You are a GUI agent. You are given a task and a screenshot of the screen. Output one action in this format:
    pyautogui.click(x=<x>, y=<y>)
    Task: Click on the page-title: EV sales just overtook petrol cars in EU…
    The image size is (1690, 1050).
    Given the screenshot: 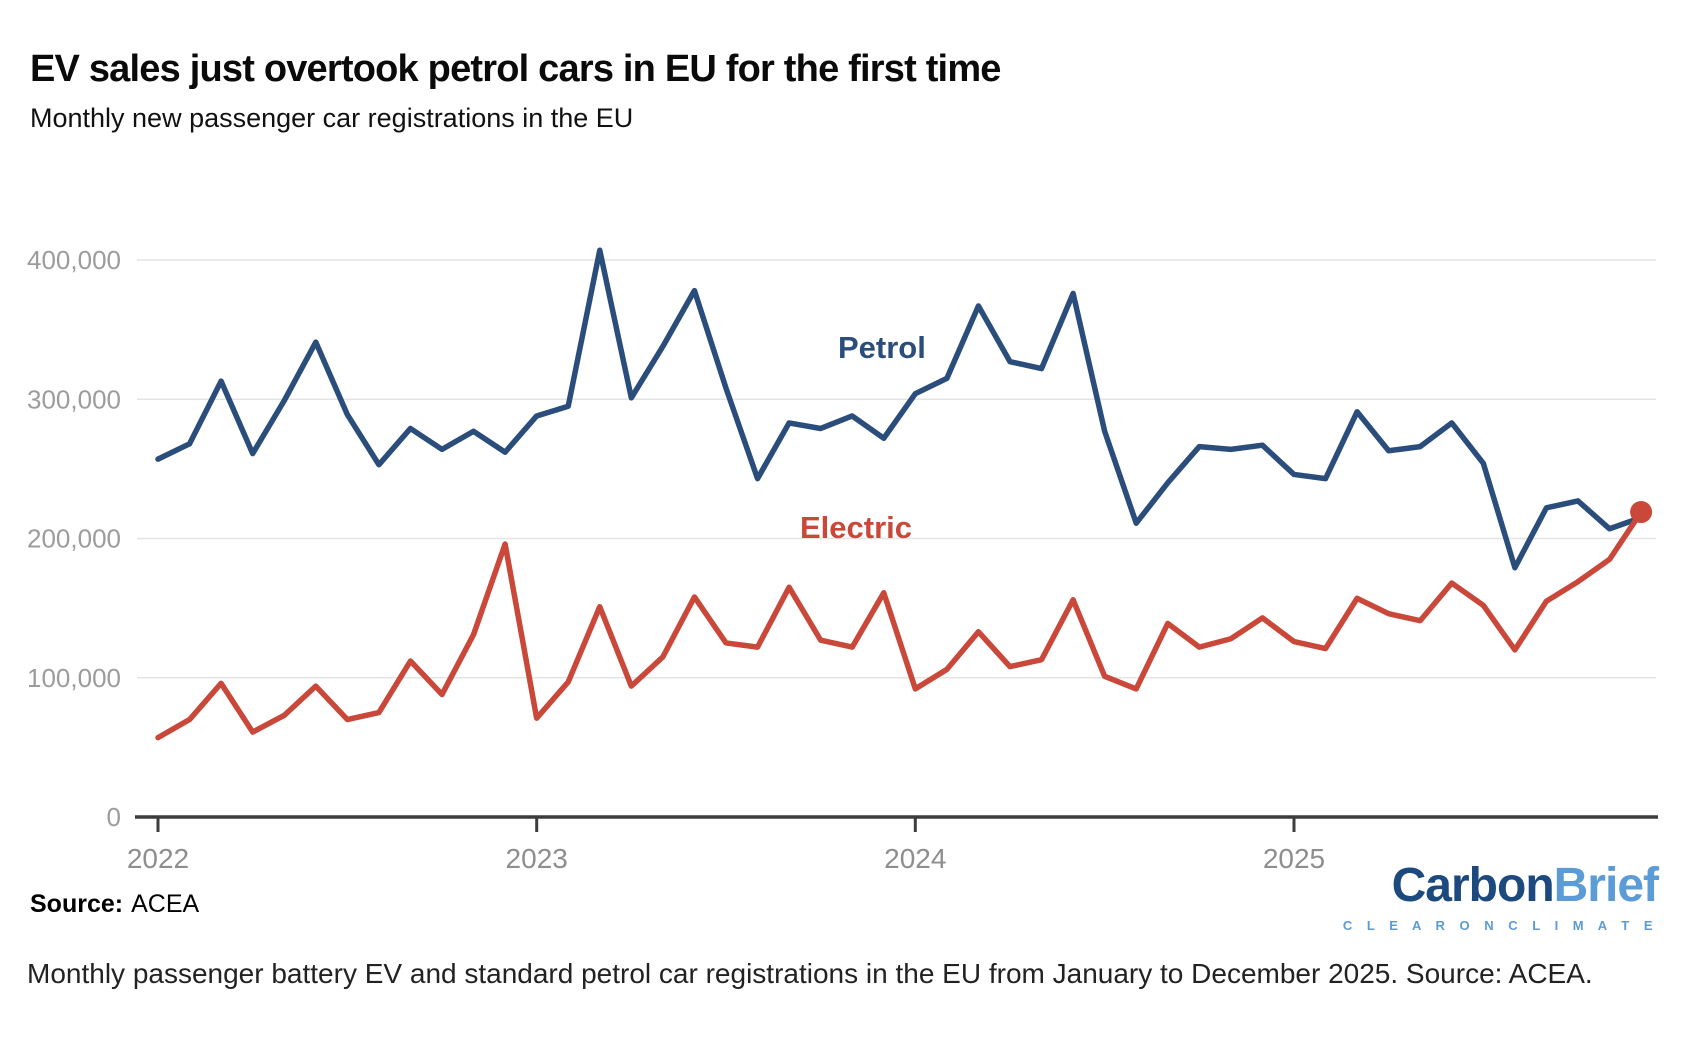 What is the action you would take?
    pyautogui.click(x=515, y=69)
    